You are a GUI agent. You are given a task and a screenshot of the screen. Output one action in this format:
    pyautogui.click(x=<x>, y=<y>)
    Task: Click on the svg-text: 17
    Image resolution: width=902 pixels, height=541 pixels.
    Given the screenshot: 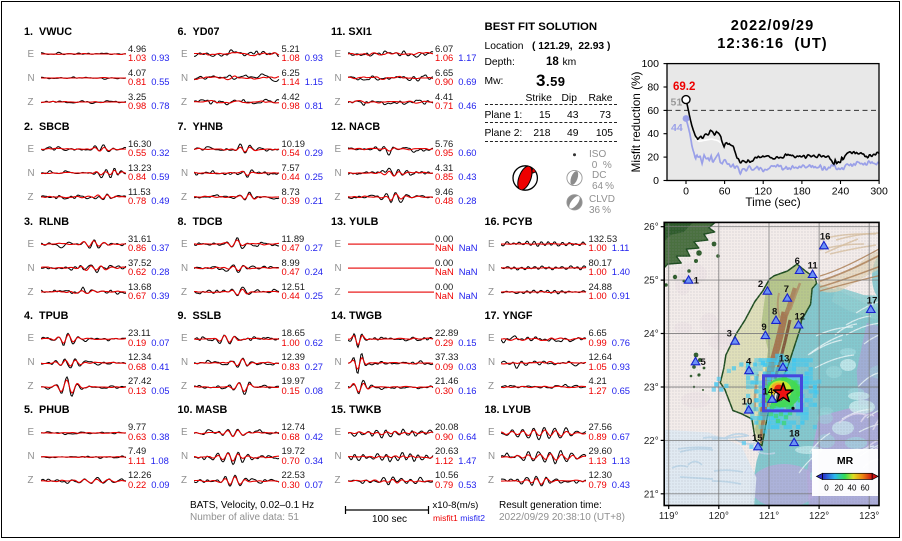 What is the action you would take?
    pyautogui.click(x=872, y=300)
    